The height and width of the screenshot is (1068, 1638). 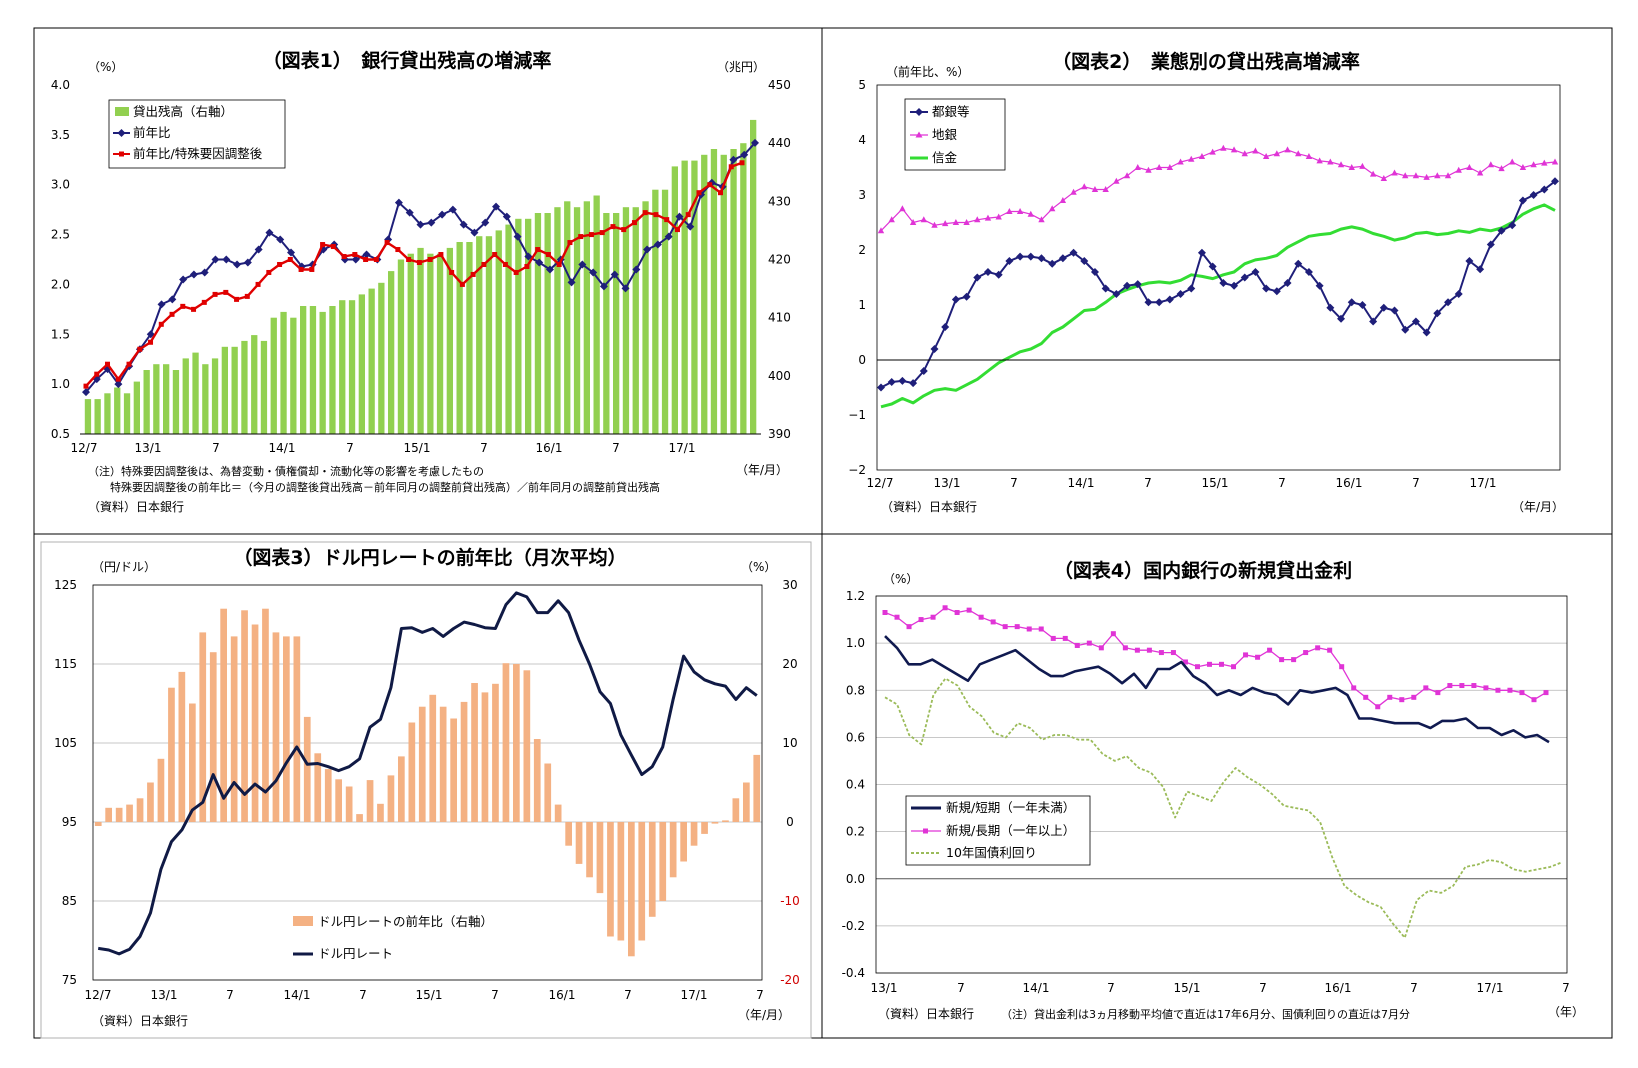 What do you see at coordinates (355, 953) in the screenshot?
I see `chart3-legend-label-1: ドル円レート` at bounding box center [355, 953].